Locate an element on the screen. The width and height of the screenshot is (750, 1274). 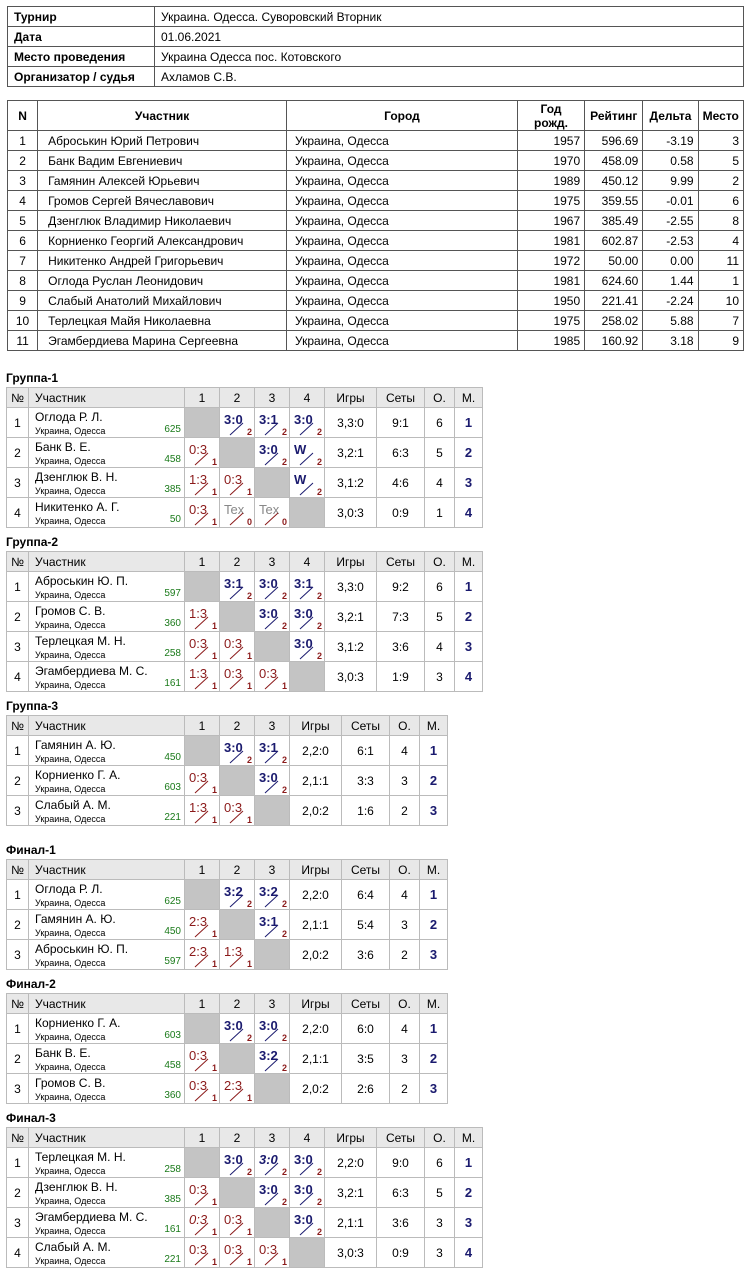
player-rating: 450 is located at coordinates (172, 757).